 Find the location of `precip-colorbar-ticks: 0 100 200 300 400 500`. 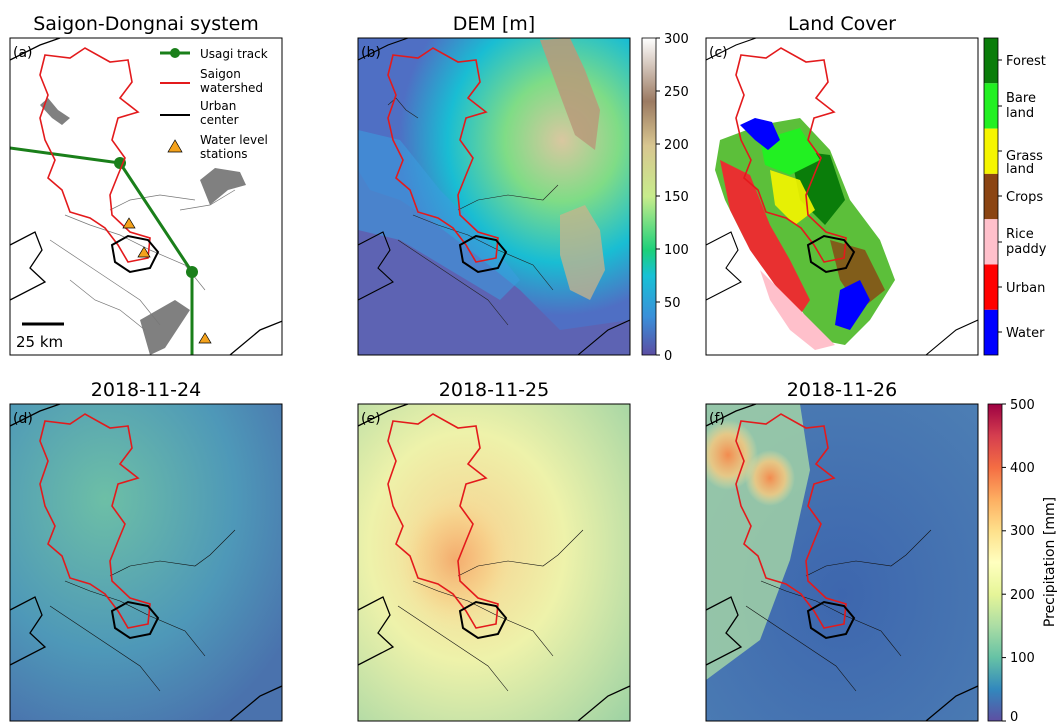

precip-colorbar-ticks: 0 100 200 300 400 500 is located at coordinates (1018, 560).